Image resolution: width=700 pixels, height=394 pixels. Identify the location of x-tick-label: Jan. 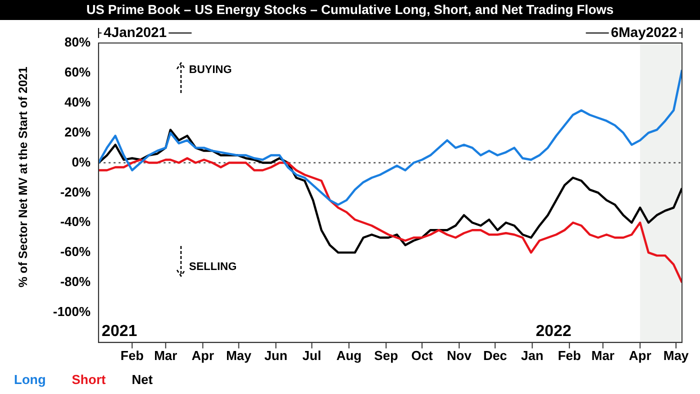
(532, 355).